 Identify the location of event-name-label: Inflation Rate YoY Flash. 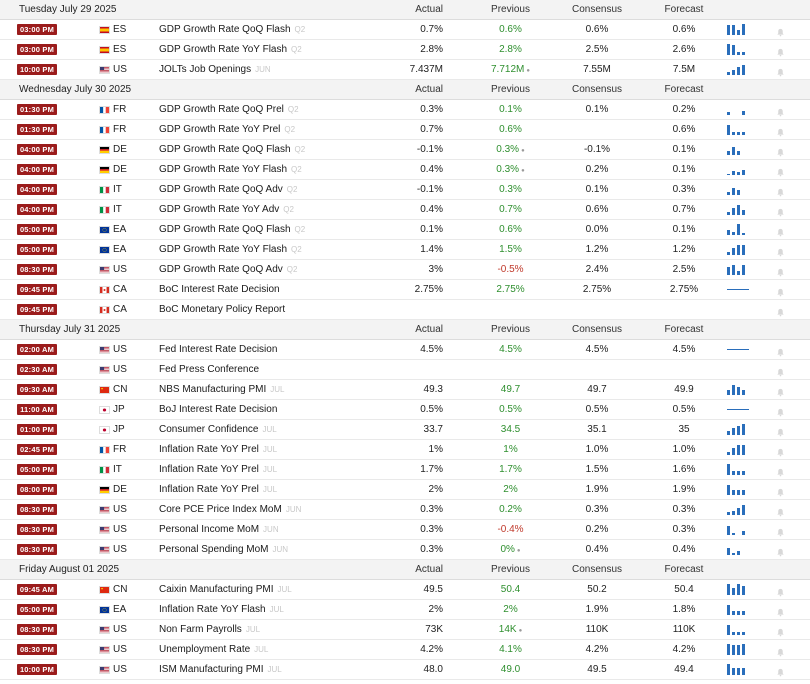
(212, 609).